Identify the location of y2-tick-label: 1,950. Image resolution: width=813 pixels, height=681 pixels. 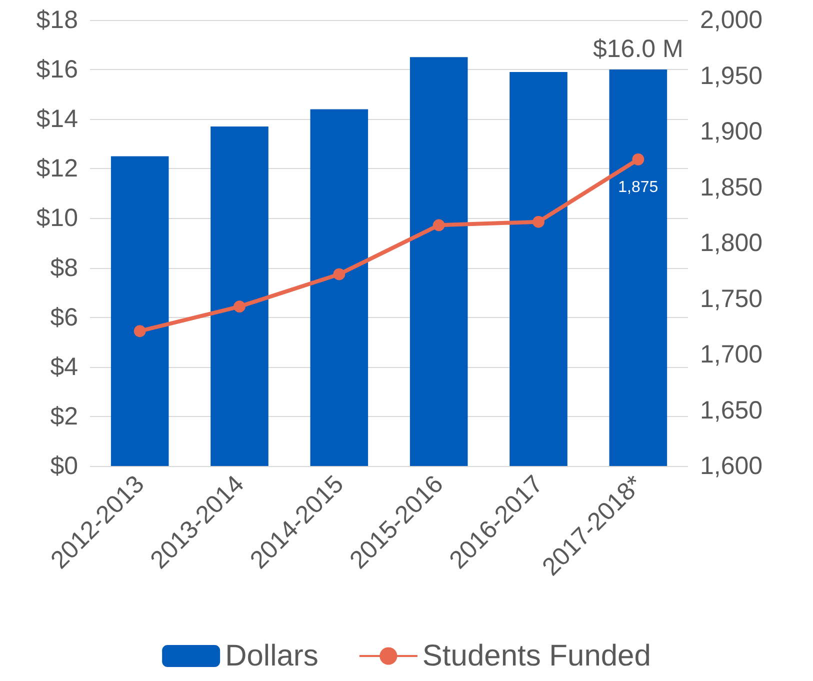
(731, 76).